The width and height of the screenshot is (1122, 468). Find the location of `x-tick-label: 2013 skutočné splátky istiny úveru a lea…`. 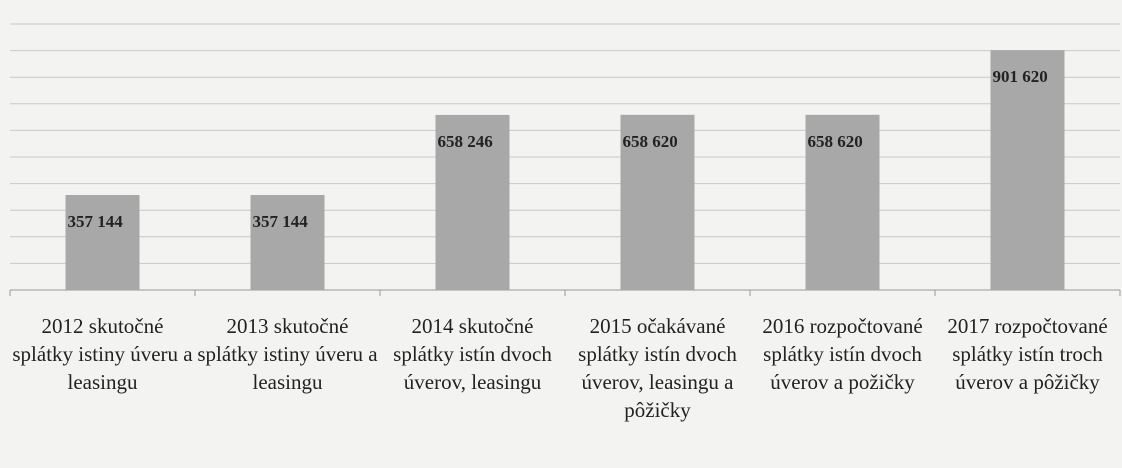

x-tick-label: 2013 skutočné splátky istiny úveru a lea… is located at coordinates (287, 354).